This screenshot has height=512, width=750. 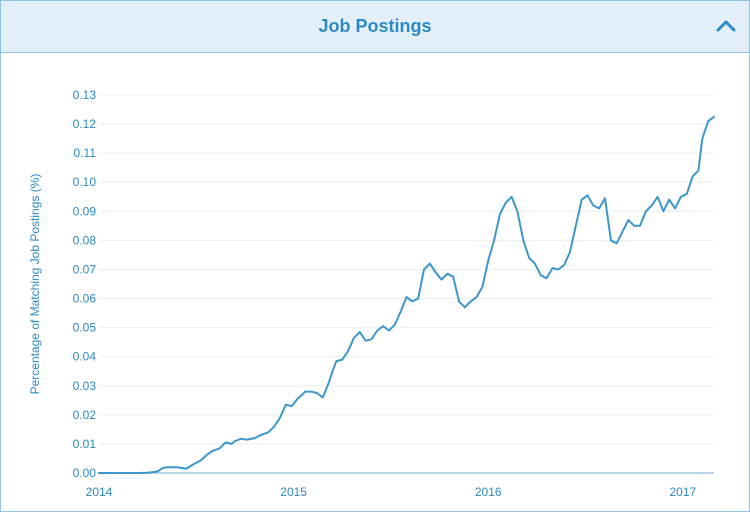 I want to click on y-tick-label: 0.01, so click(x=85, y=444).